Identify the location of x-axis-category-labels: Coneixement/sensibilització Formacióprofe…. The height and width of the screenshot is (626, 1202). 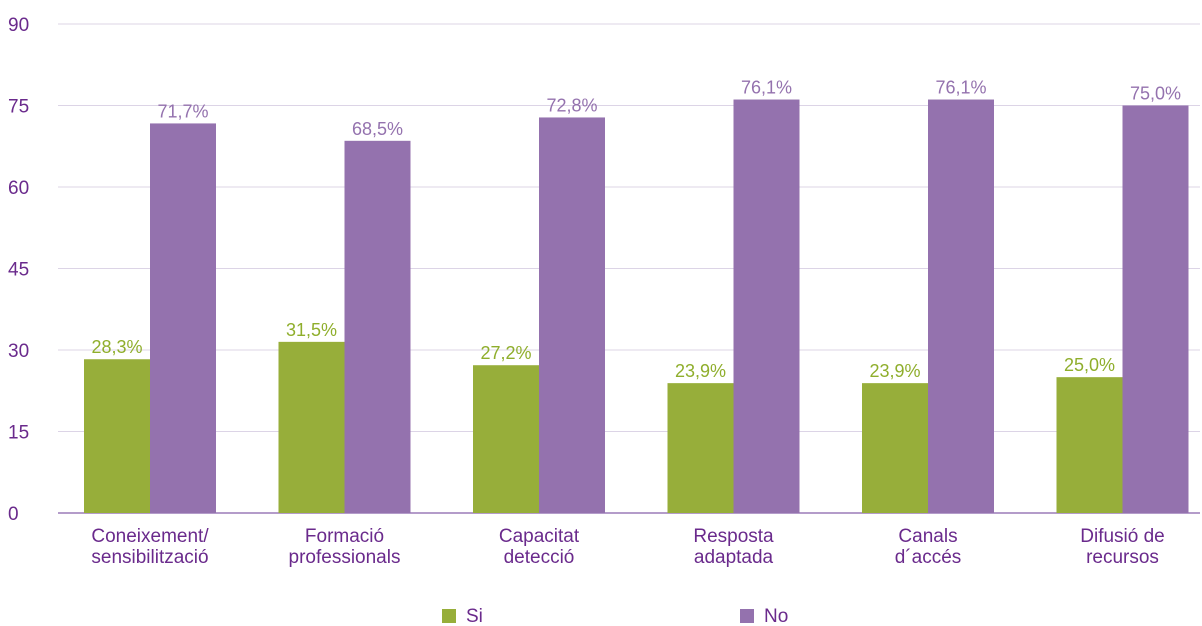
(627, 547).